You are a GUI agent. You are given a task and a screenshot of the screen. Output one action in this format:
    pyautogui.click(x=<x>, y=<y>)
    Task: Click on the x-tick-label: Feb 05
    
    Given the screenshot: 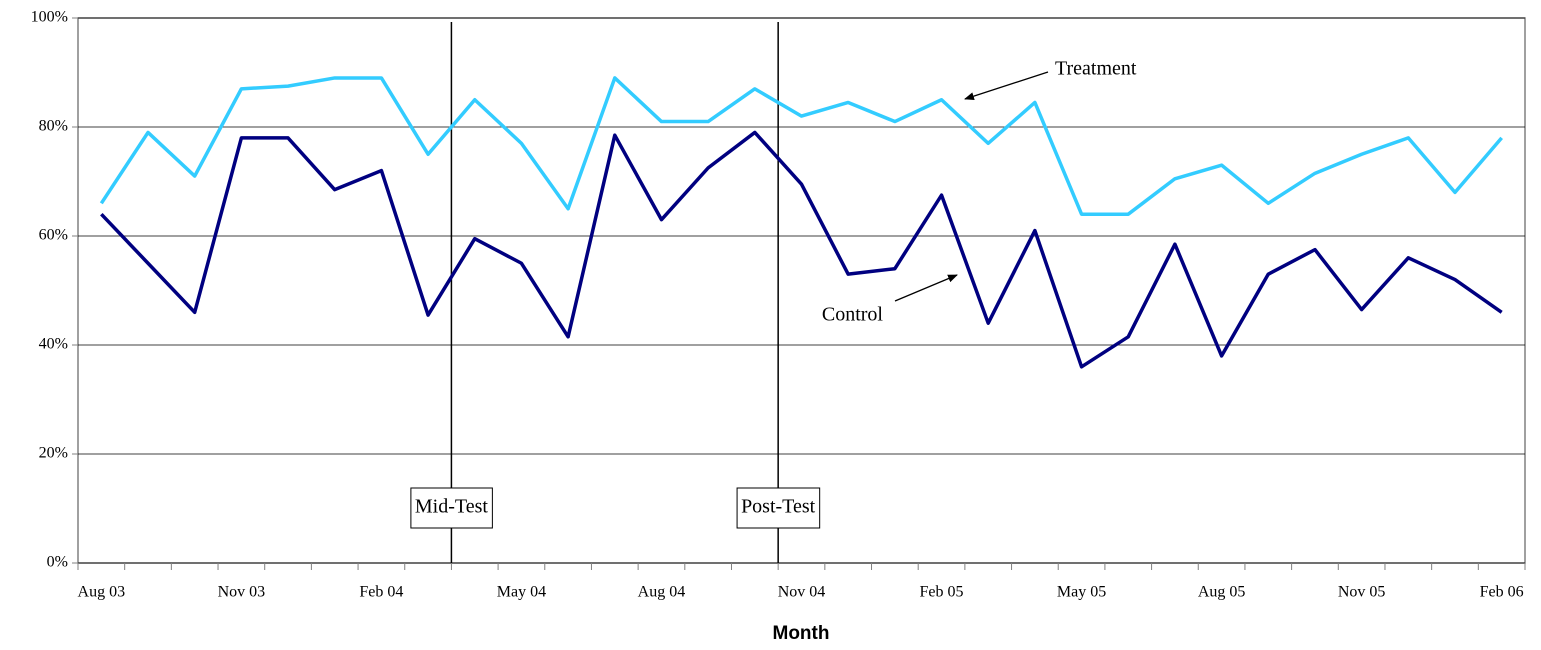 What is the action you would take?
    pyautogui.click(x=942, y=592)
    